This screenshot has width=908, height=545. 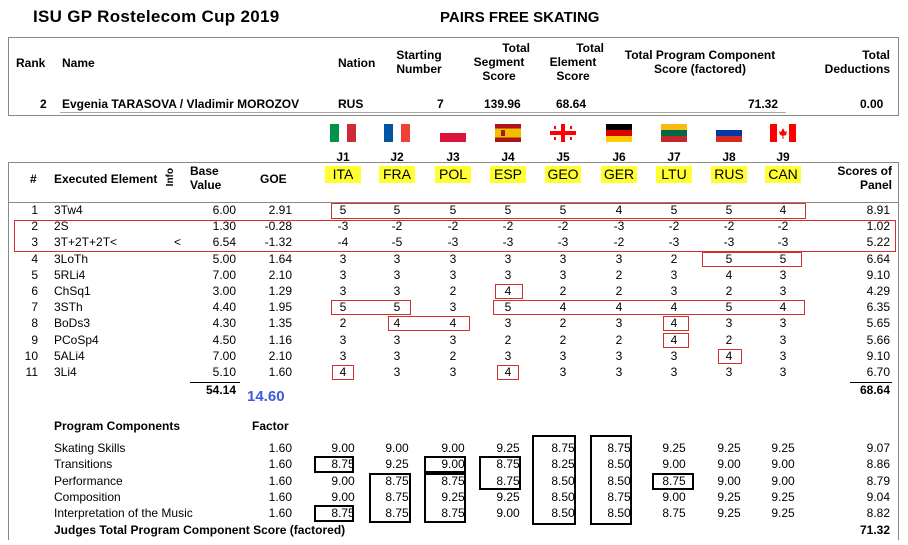 What do you see at coordinates (619, 174) in the screenshot?
I see `judge-nation-6: GER` at bounding box center [619, 174].